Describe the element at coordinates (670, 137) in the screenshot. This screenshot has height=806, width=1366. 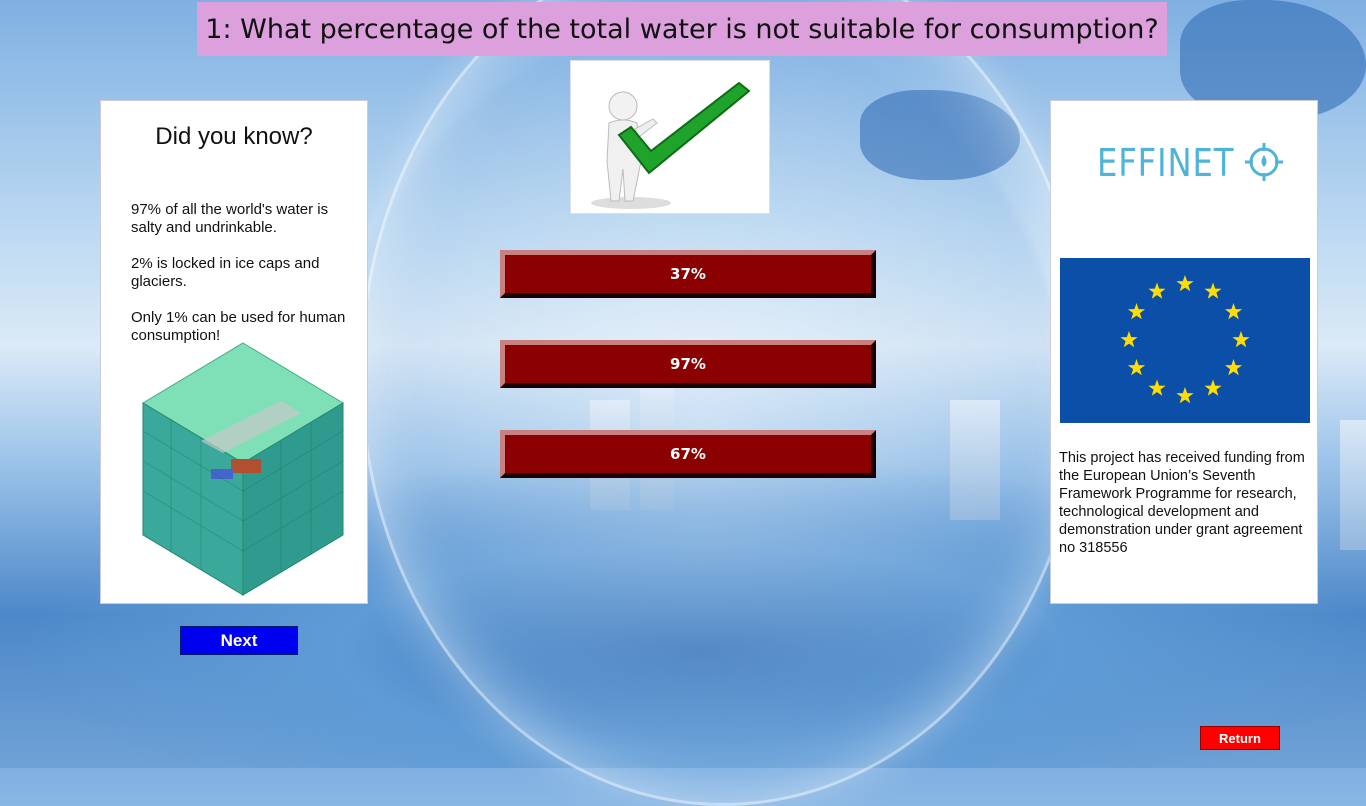
I see `checkmark-person-icon` at that location.